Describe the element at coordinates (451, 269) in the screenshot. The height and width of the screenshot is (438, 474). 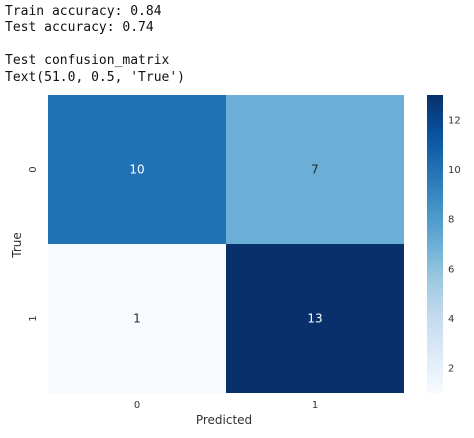
I see `colorbar-tick-label: 6` at that location.